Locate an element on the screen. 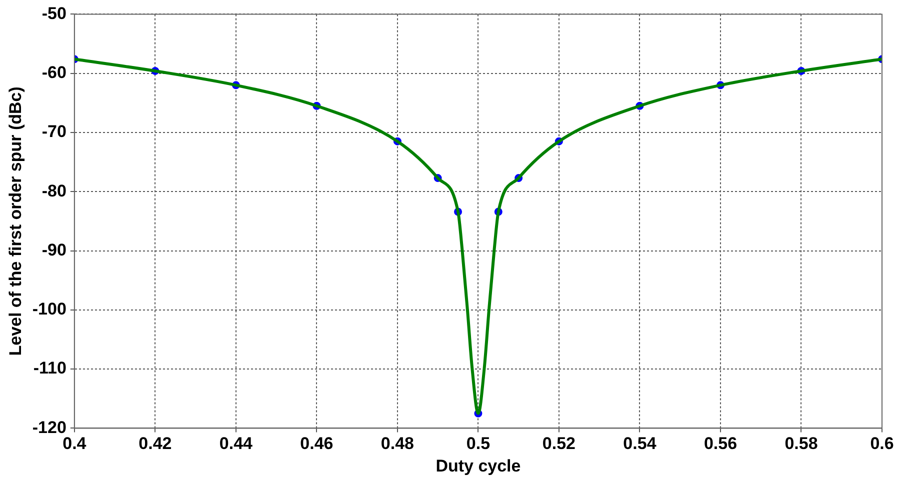  x-tick-label: 0.52 is located at coordinates (559, 444).